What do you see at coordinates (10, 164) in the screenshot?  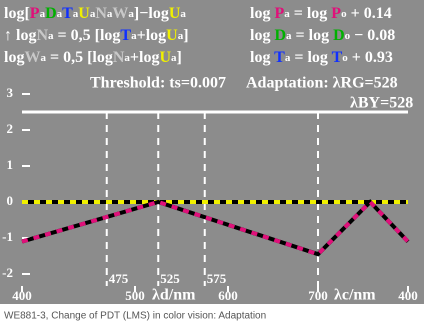 I see `y-tick-label: 1` at bounding box center [10, 164].